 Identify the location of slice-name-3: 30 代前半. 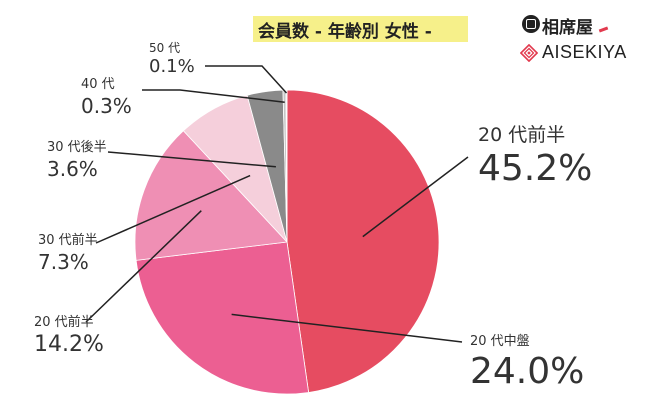
(68, 240).